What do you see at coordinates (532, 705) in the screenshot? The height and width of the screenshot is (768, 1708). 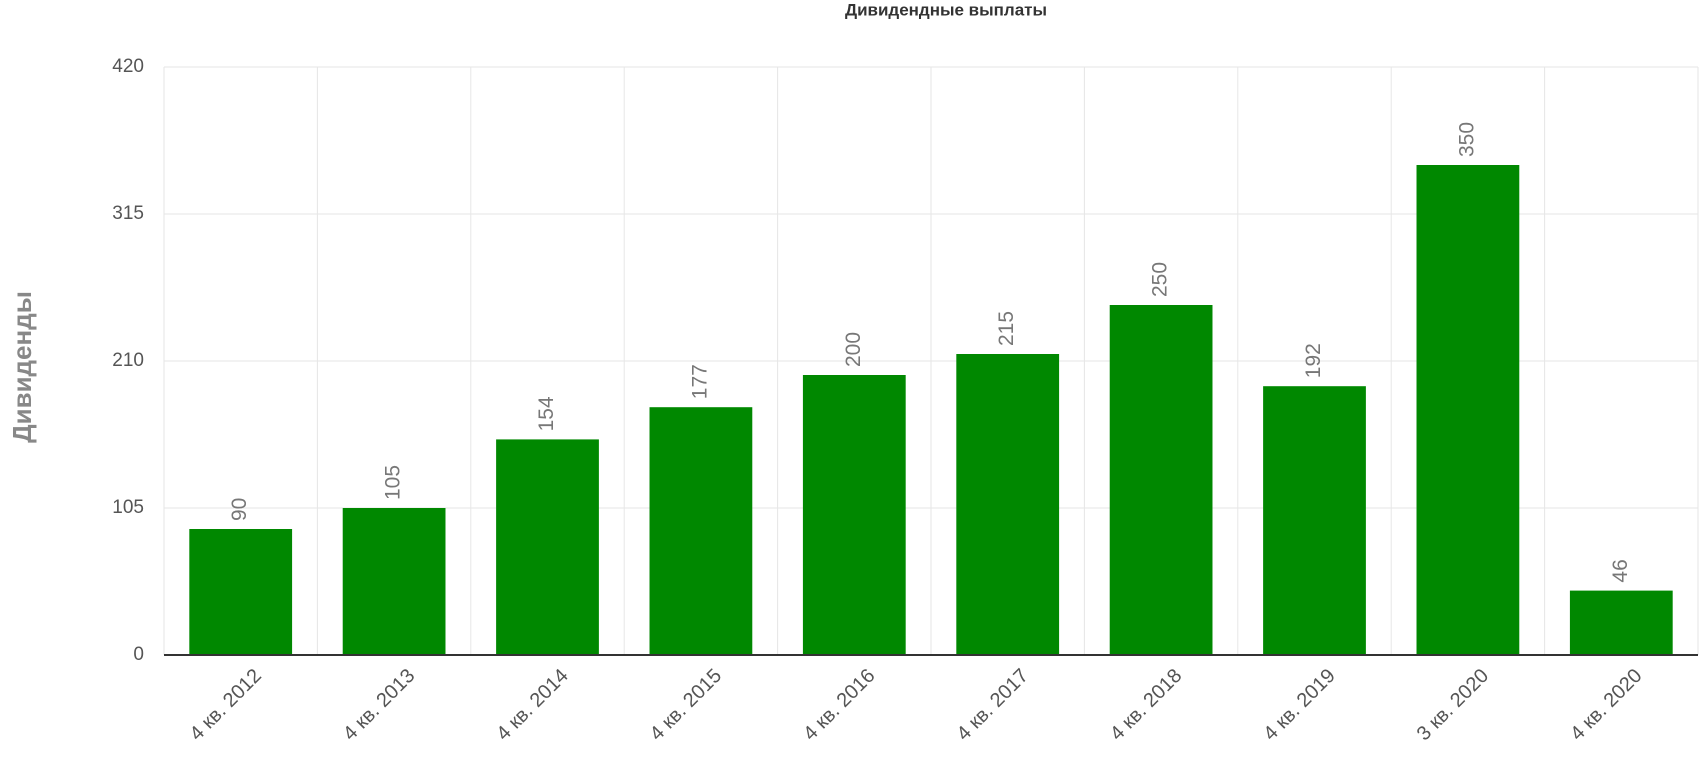 I see `x-tick-label: 4 кв. 2014` at bounding box center [532, 705].